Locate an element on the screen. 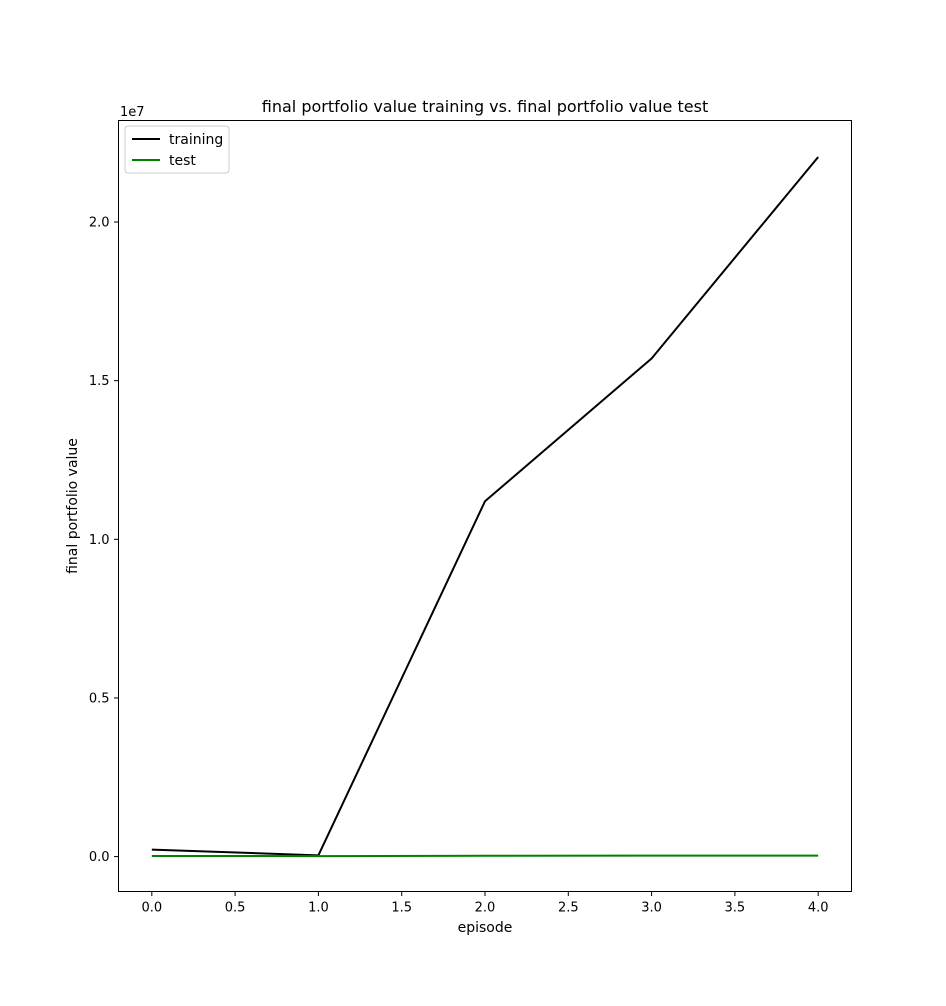 The height and width of the screenshot is (1006, 946). x-tick-label: 0.5 is located at coordinates (235, 908).